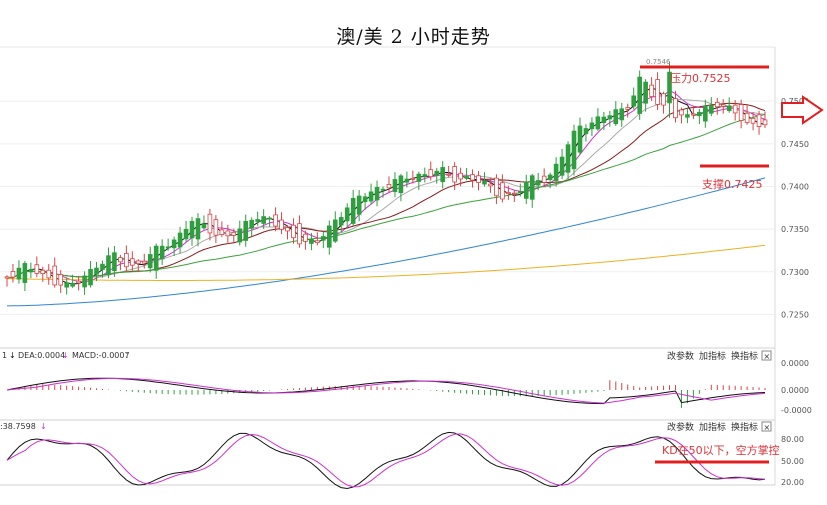 The height and width of the screenshot is (505, 827). Describe the element at coordinates (712, 427) in the screenshot. I see `kd-add-indicator-button: 加指标` at that location.